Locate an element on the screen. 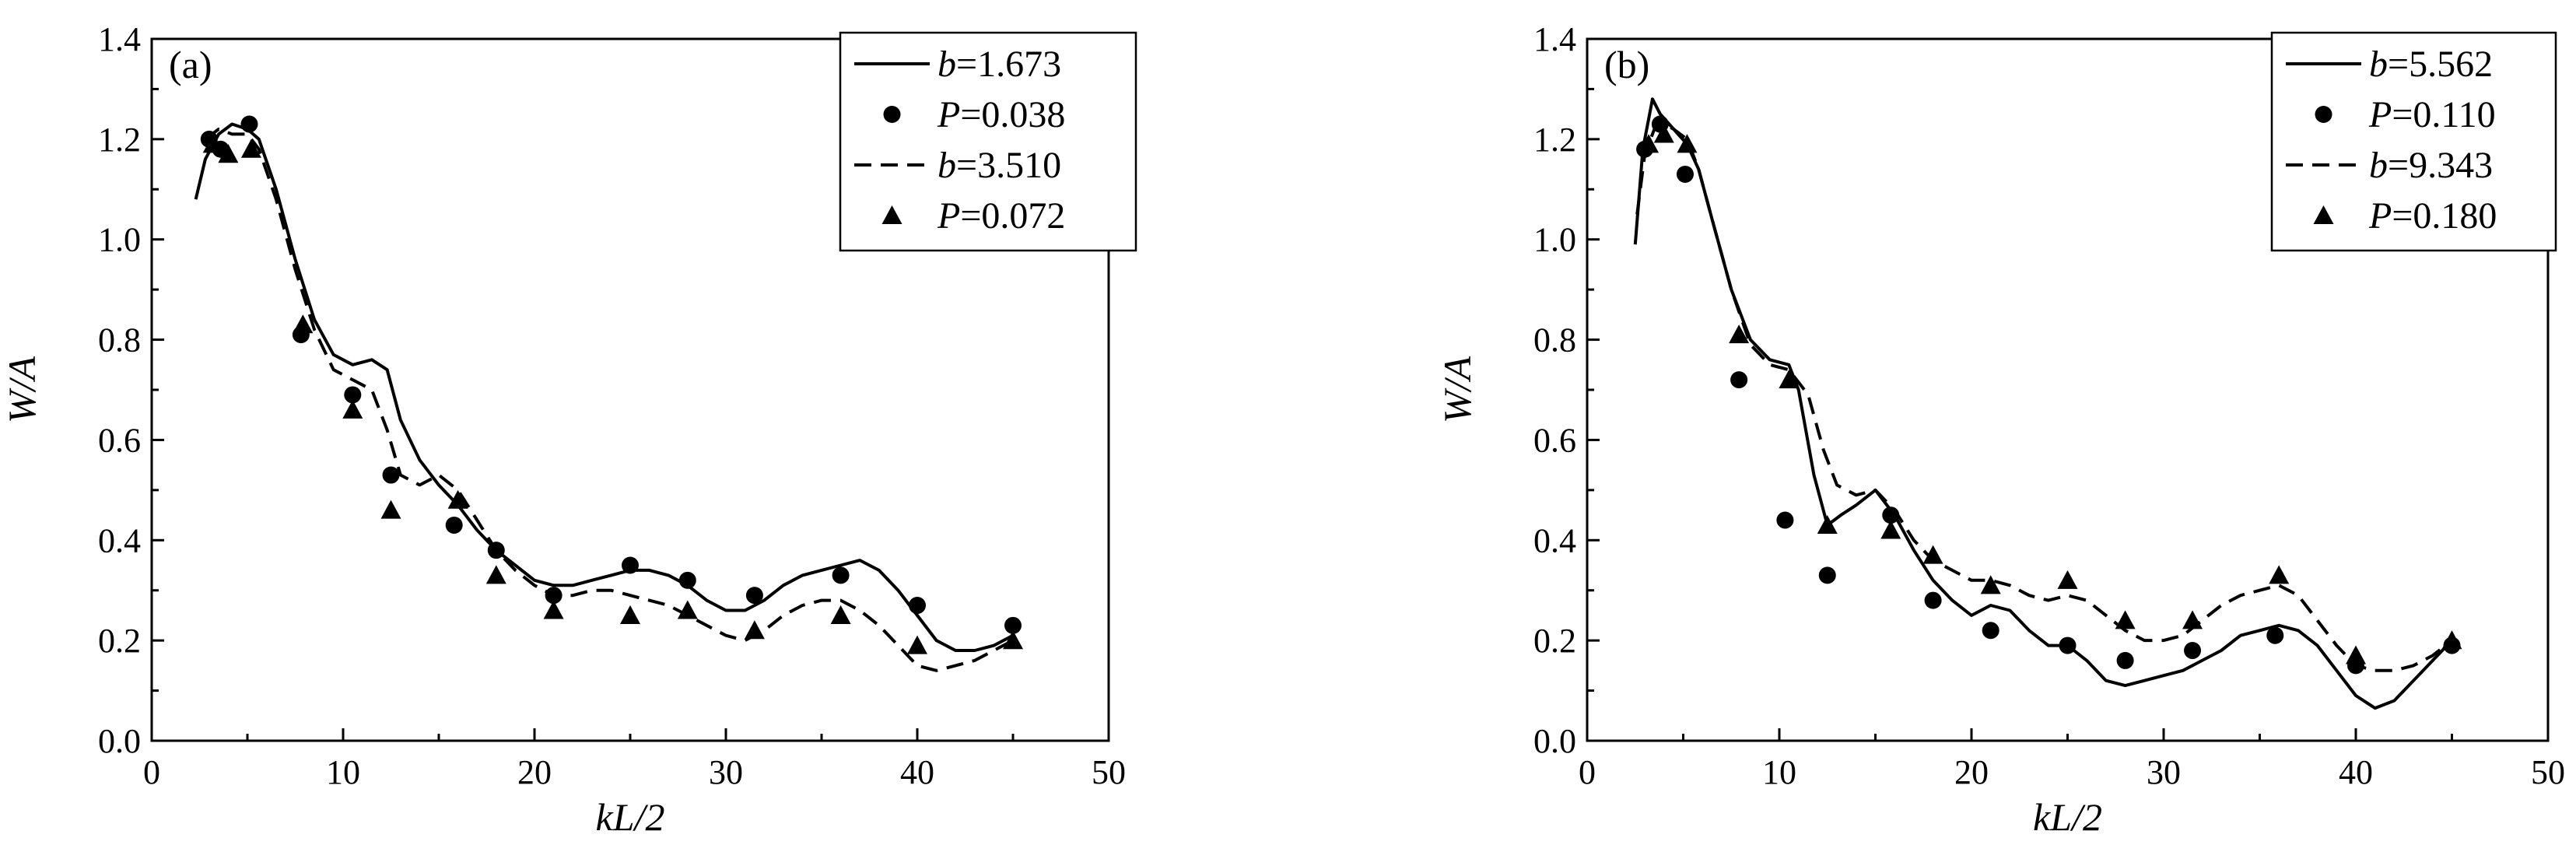  legend-entry-label: P=0.038 is located at coordinates (1001, 114).